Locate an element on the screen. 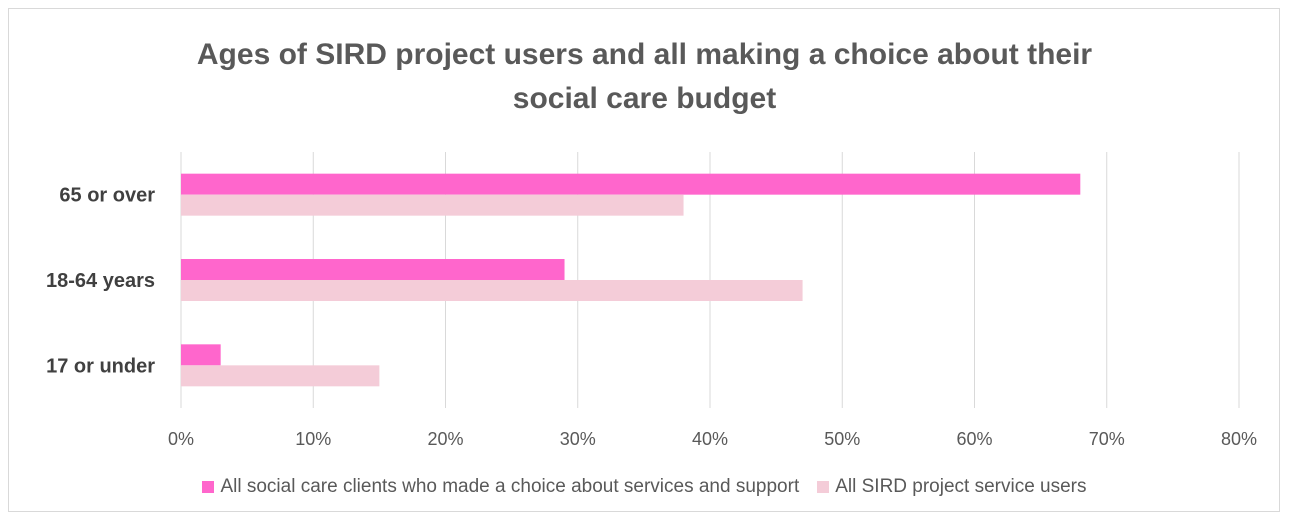 Image resolution: width=1289 pixels, height=522 pixels. x-tick-label: 60% is located at coordinates (974, 439).